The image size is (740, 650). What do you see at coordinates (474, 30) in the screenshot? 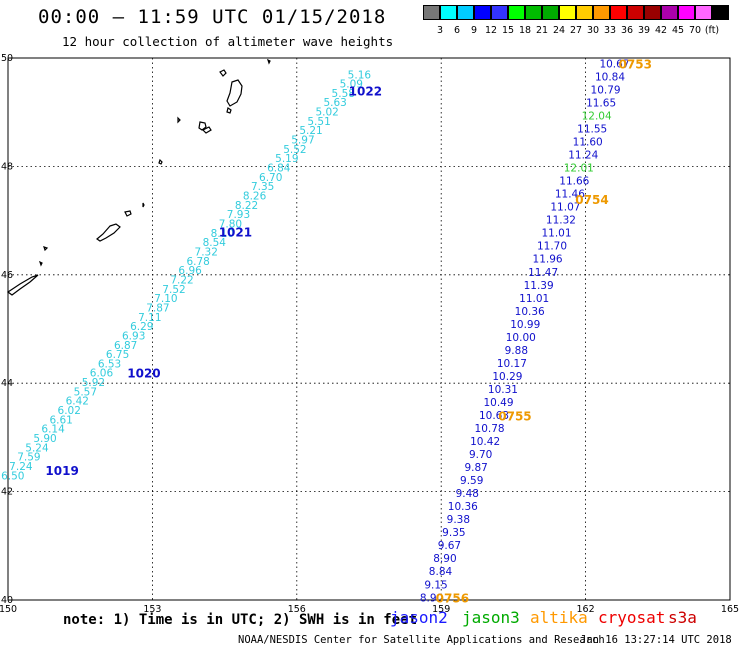
I see `color-scale-label: 9` at bounding box center [474, 30].